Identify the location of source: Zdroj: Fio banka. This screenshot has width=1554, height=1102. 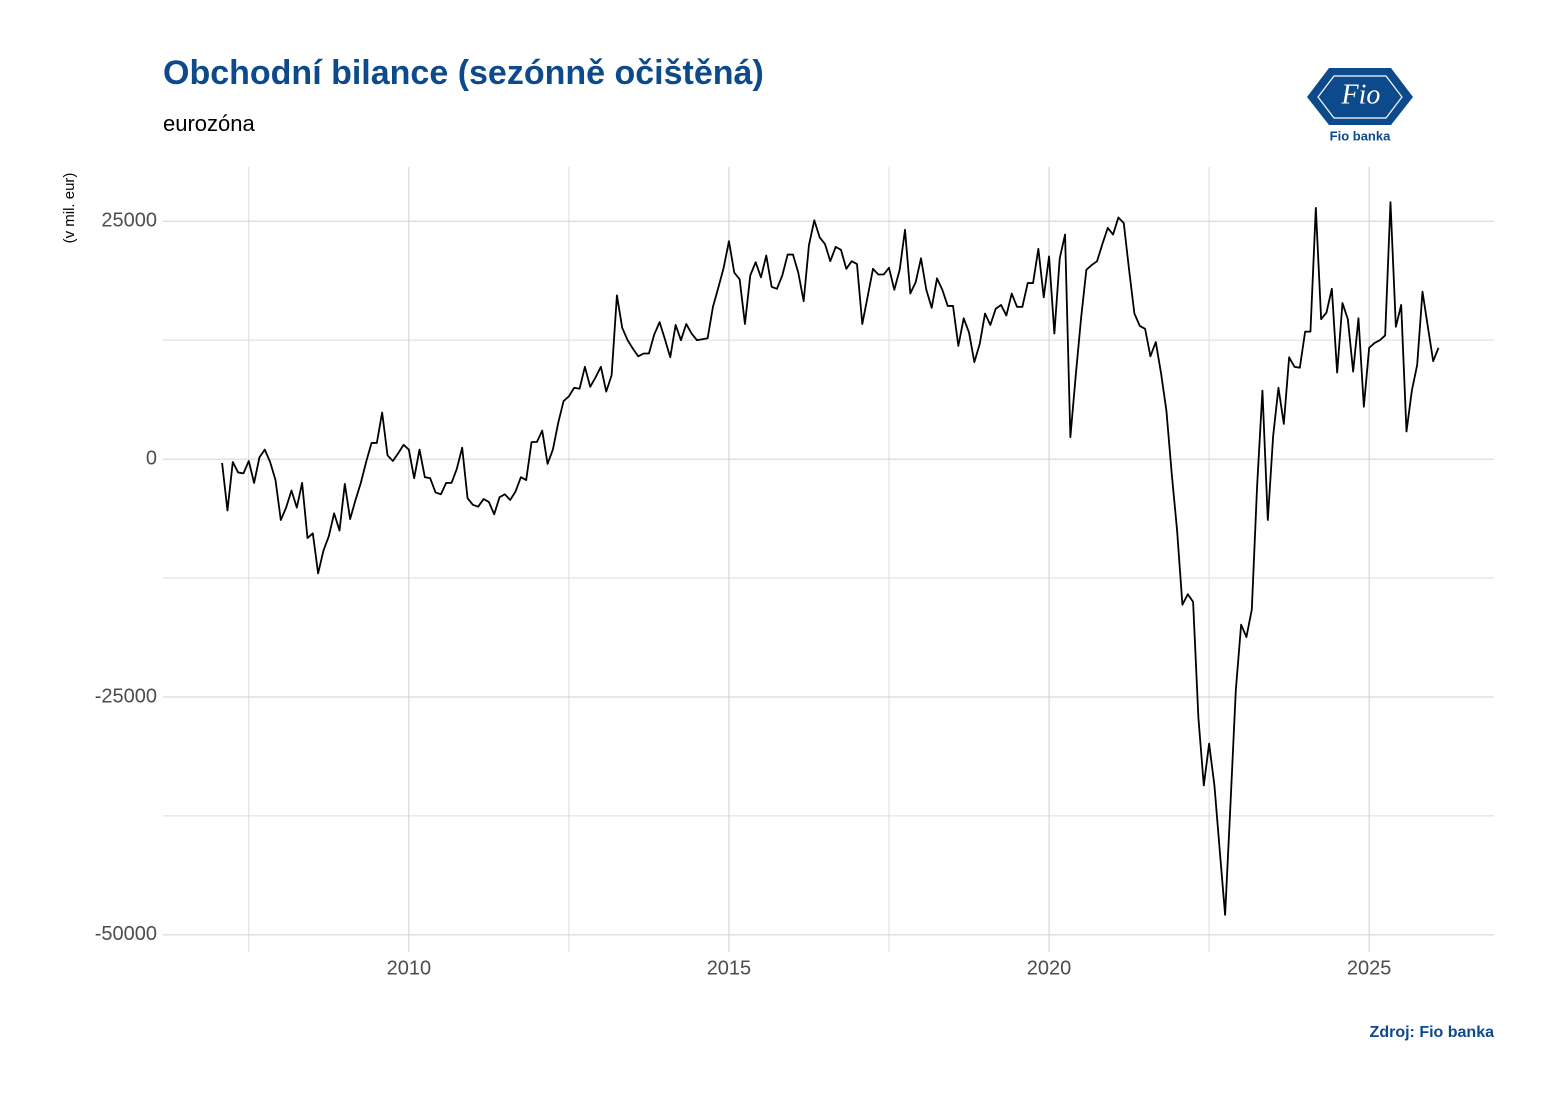
(1432, 1032).